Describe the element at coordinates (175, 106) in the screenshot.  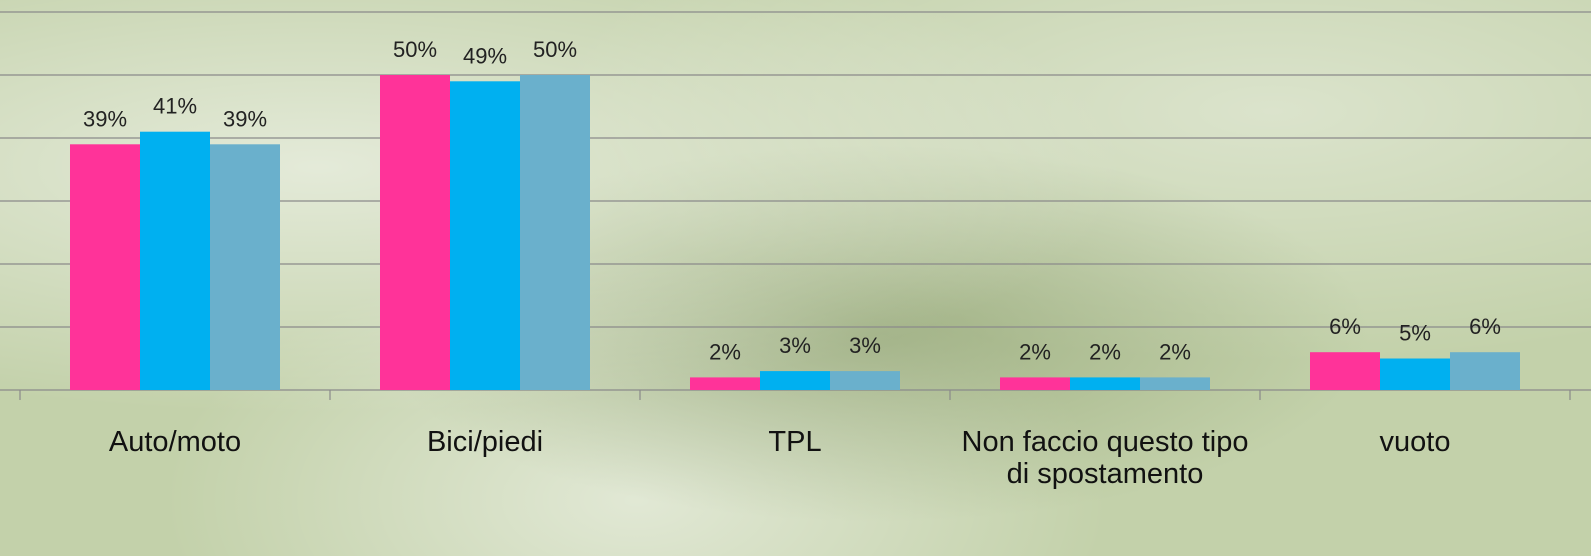
I see `data-label: 41%` at that location.